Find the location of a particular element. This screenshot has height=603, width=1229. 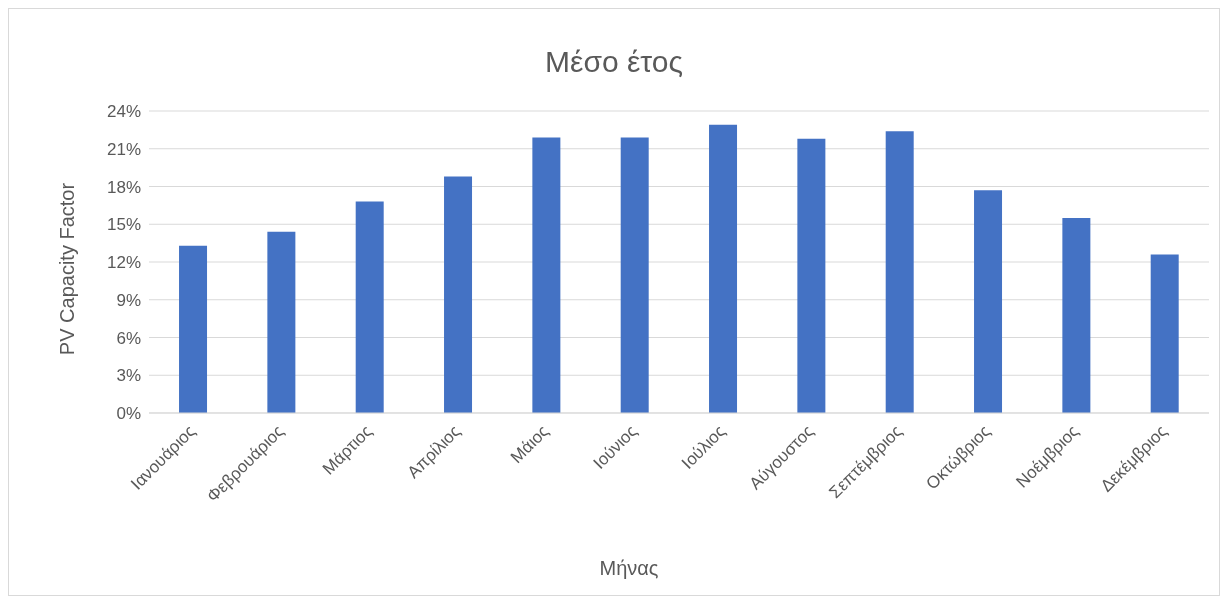

y-tick-label: 9% is located at coordinates (128, 300).